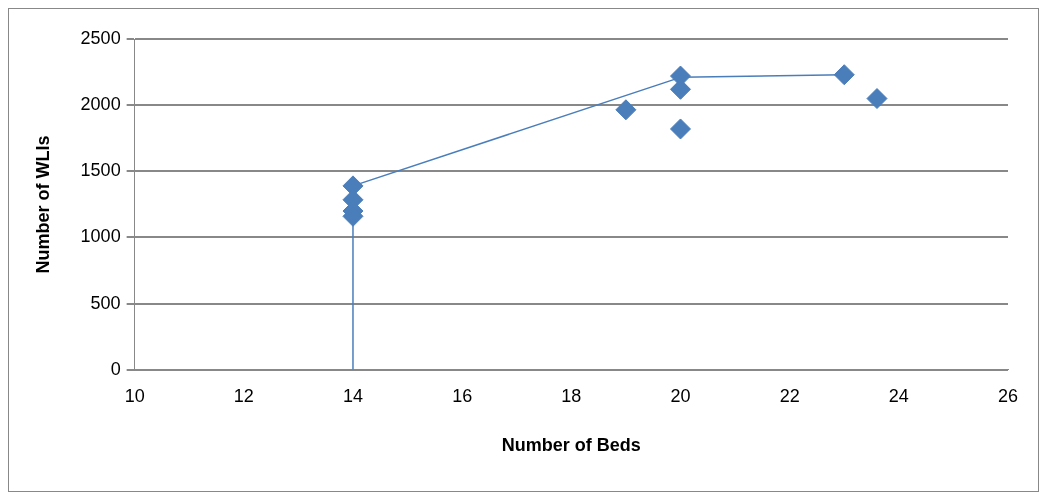  What do you see at coordinates (352, 395) in the screenshot?
I see `x-tick-label: 14` at bounding box center [352, 395].